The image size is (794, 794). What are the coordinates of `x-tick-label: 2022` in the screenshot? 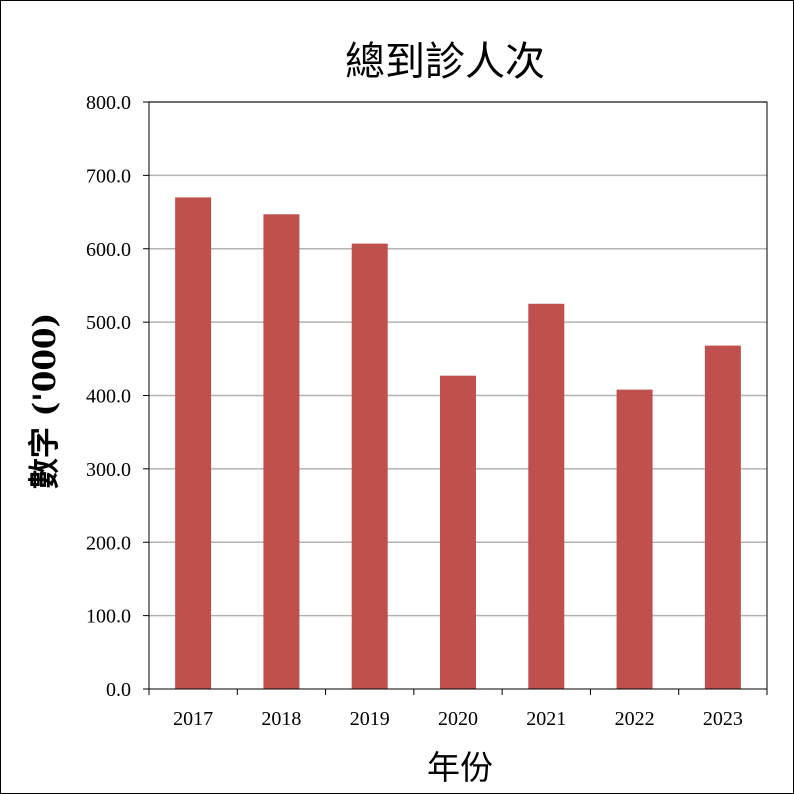 It's located at (635, 719).